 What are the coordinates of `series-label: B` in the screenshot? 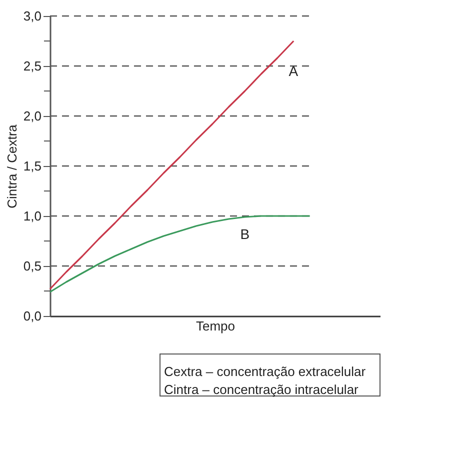 It's located at (245, 234).